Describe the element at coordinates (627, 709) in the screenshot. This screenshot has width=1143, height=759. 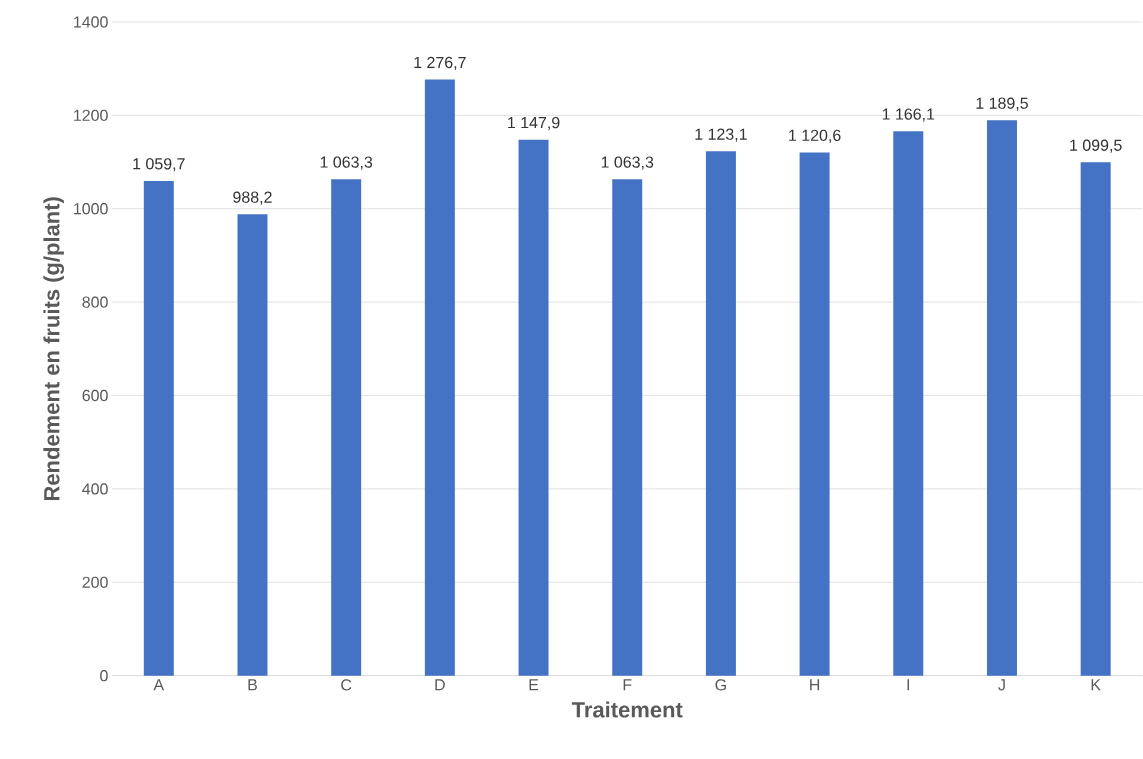
I see `x-axis-title: Traitement` at that location.